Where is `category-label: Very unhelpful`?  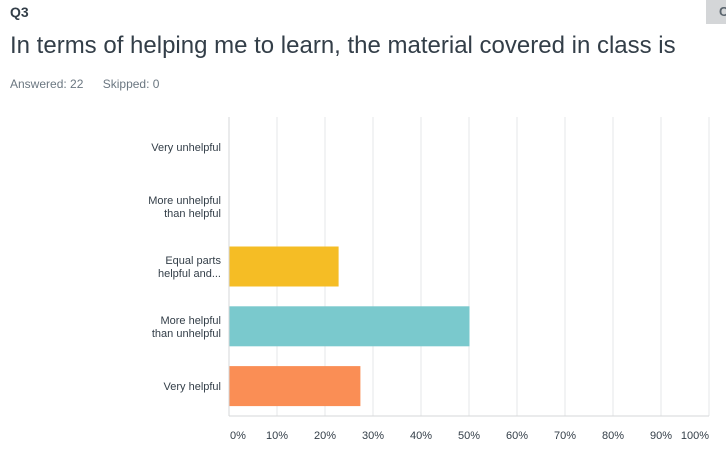 category-label: Very unhelpful is located at coordinates (186, 148).